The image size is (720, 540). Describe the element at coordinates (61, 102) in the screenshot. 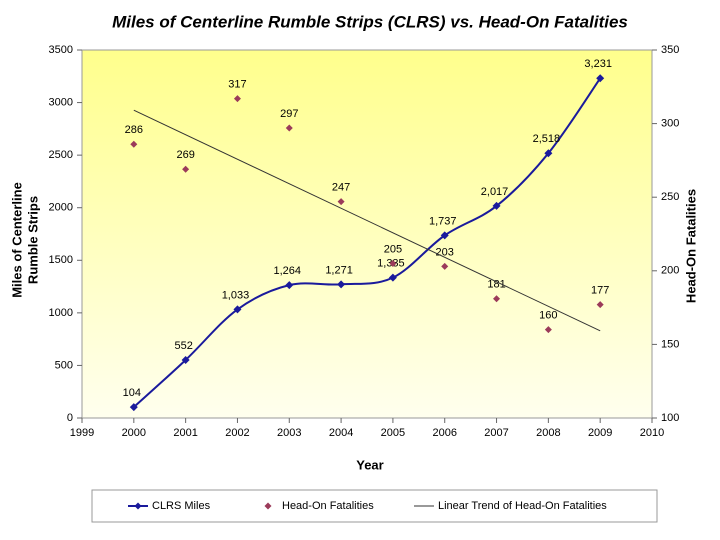

I see `y-tick-label: 3000` at that location.